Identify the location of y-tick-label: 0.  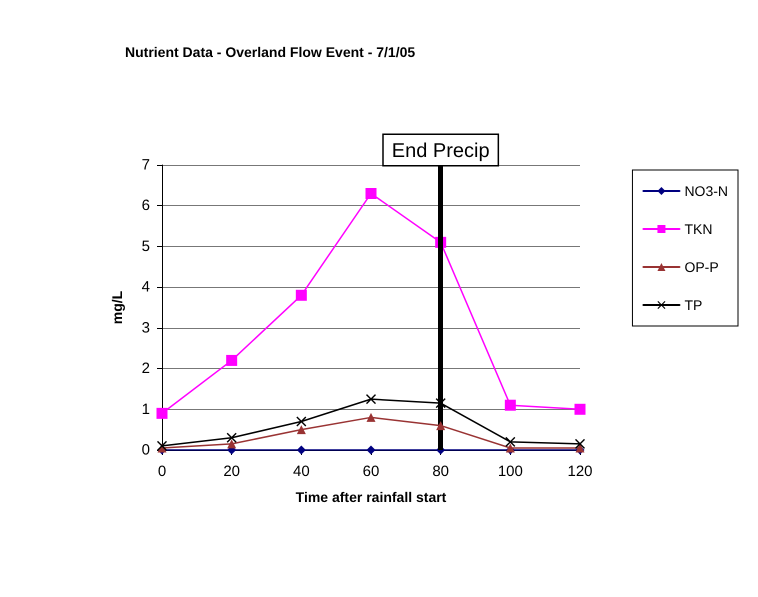
(146, 450).